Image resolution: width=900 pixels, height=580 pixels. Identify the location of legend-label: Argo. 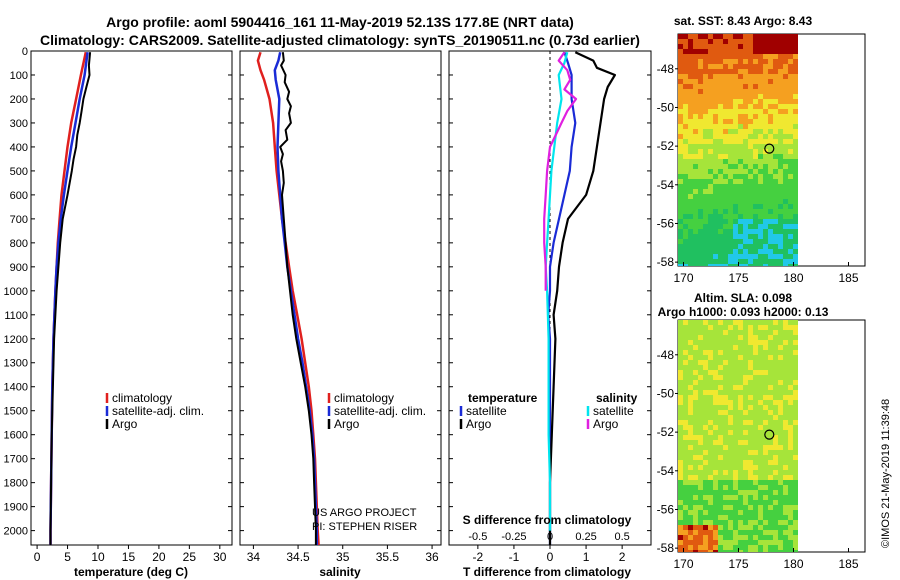
(125, 424).